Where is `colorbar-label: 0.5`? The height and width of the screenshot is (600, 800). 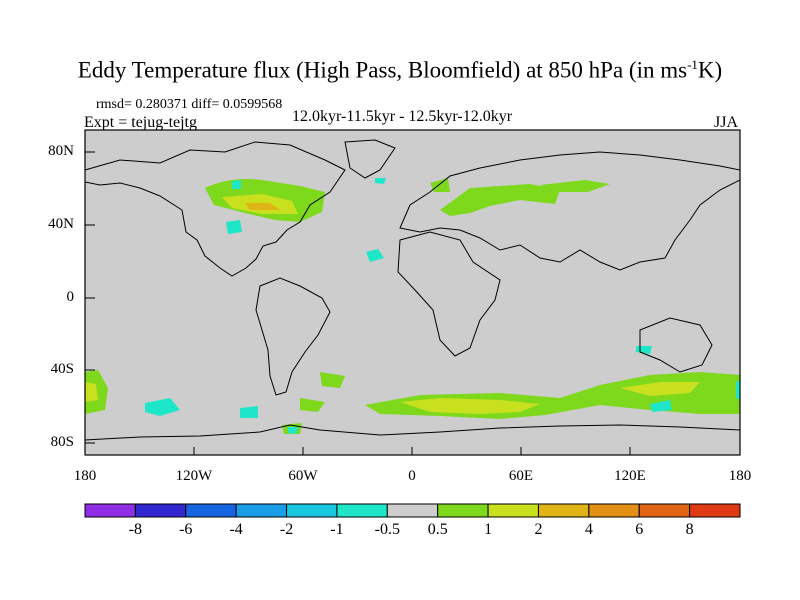 colorbar-label: 0.5 is located at coordinates (437, 529).